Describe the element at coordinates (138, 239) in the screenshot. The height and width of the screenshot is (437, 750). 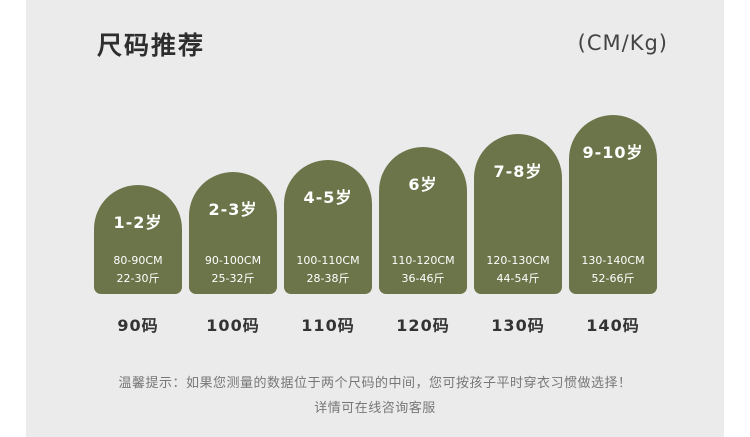
I see `size-card-90: 1-2岁 80-90CM 22-30斤` at that location.